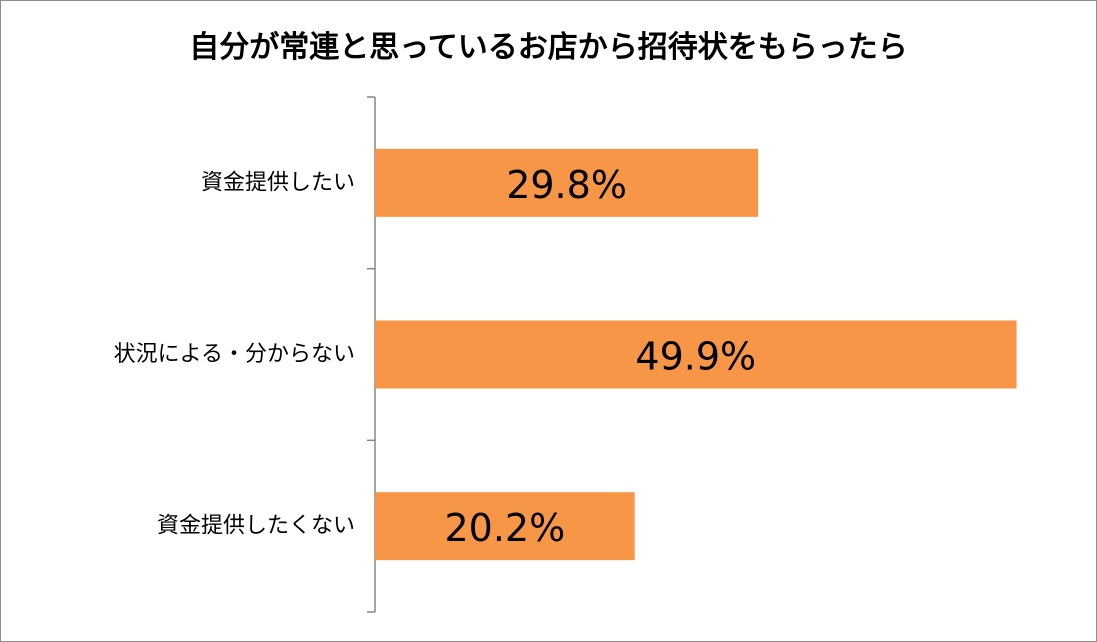  I want to click on category-label: 資金提供したくない, so click(256, 526).